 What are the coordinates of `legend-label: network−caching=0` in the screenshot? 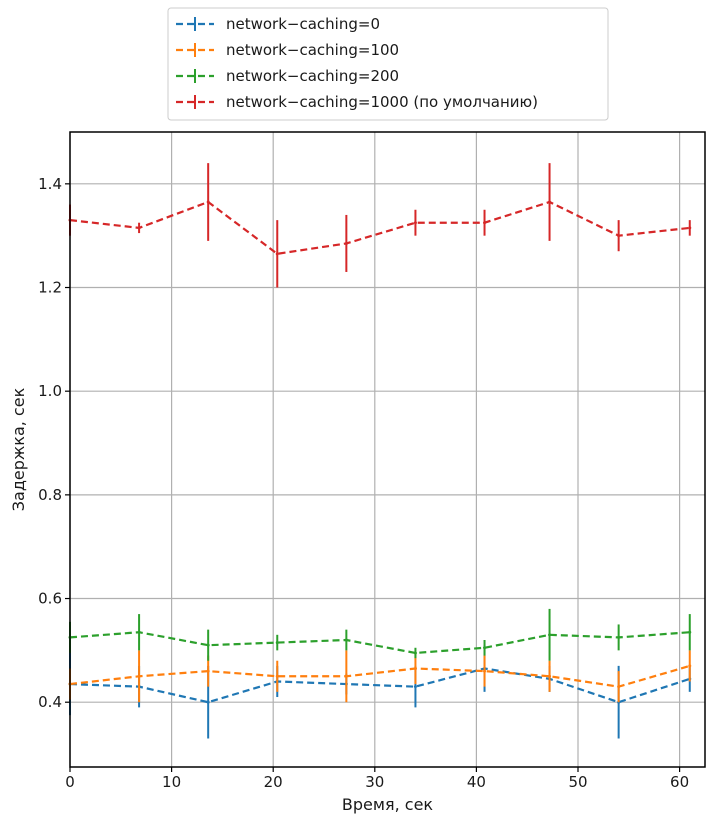 It's located at (303, 24).